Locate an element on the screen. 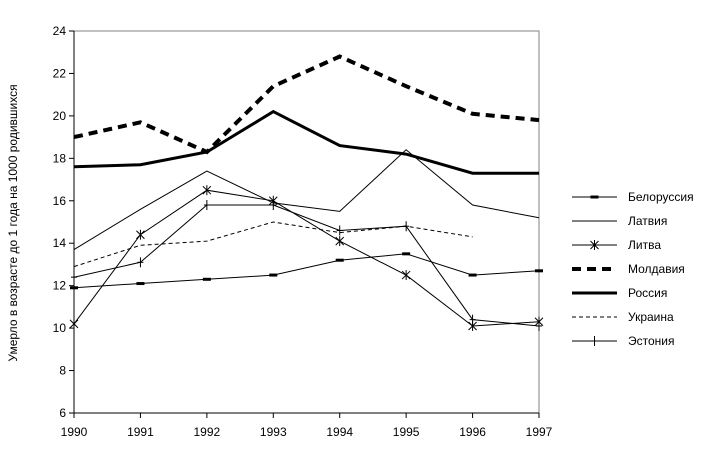  legend-item: Эстония is located at coordinates (623, 341).